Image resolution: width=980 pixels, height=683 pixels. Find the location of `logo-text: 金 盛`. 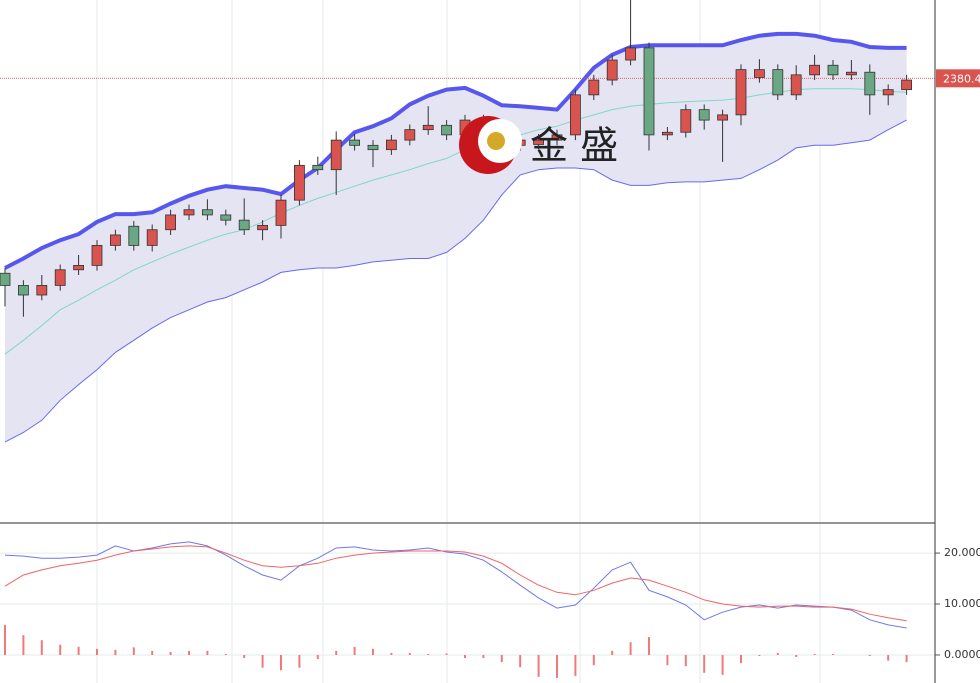

logo-text: 金 盛 is located at coordinates (574, 146).